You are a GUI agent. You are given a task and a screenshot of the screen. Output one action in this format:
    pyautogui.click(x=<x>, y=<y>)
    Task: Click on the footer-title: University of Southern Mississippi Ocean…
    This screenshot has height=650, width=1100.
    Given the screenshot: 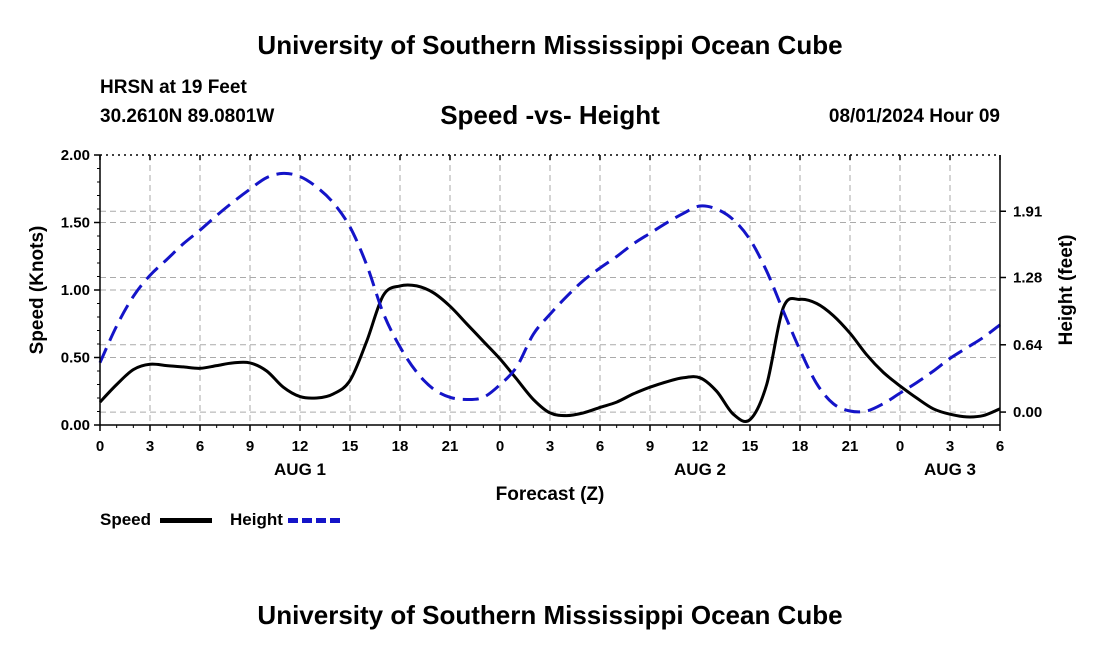 What is the action you would take?
    pyautogui.click(x=550, y=615)
    